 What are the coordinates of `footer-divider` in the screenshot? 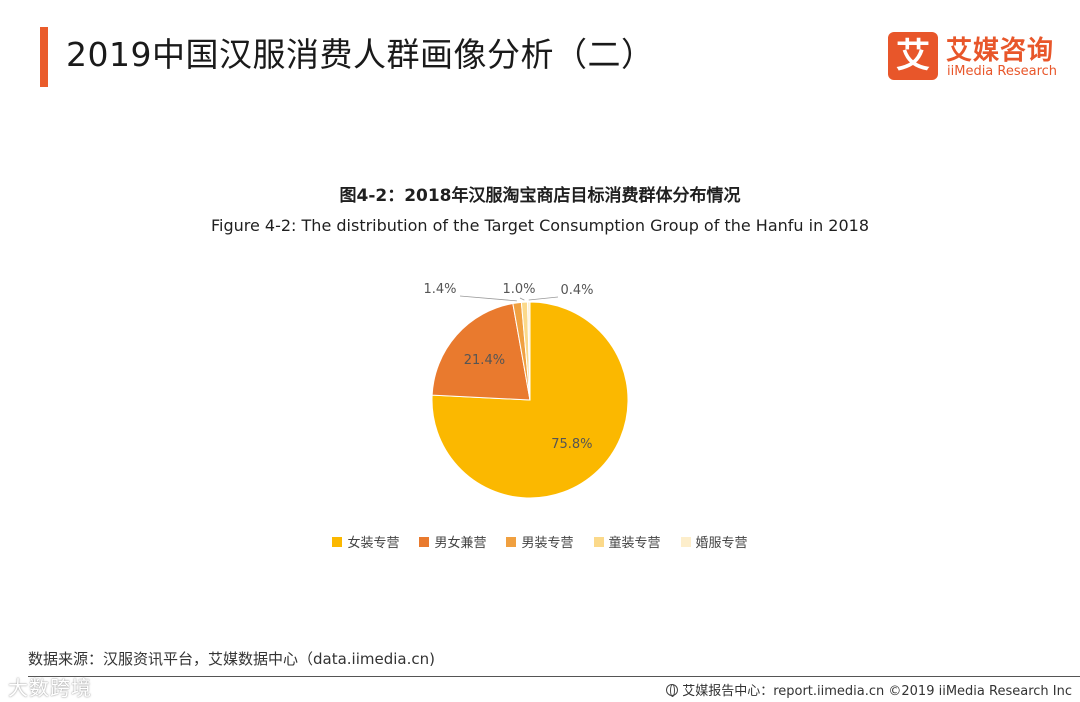 It's located at (554, 676).